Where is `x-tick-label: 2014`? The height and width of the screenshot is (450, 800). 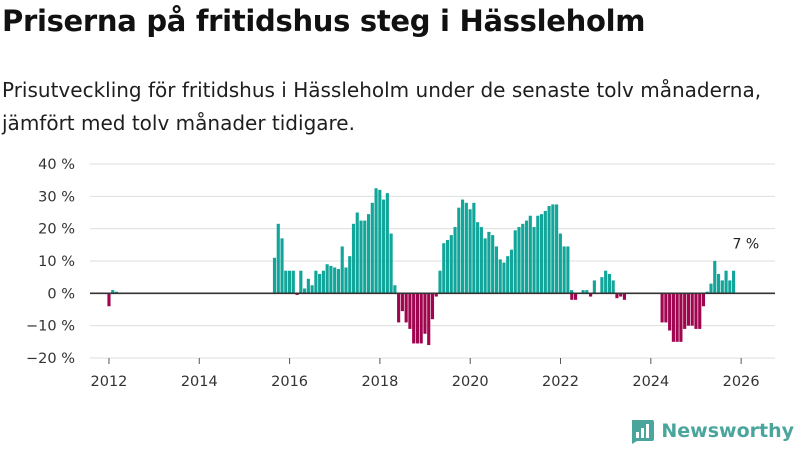
x-tick-label: 2014 is located at coordinates (199, 382).